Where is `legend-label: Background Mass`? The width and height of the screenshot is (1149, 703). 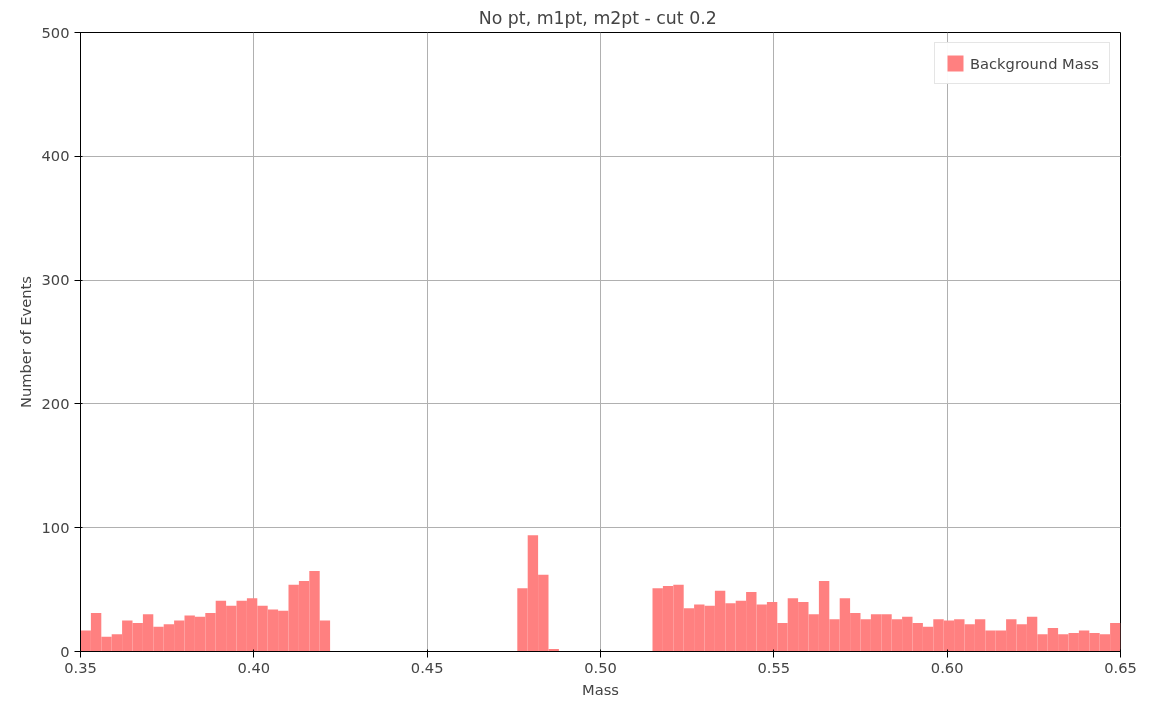
legend-label: Background Mass is located at coordinates (1034, 63).